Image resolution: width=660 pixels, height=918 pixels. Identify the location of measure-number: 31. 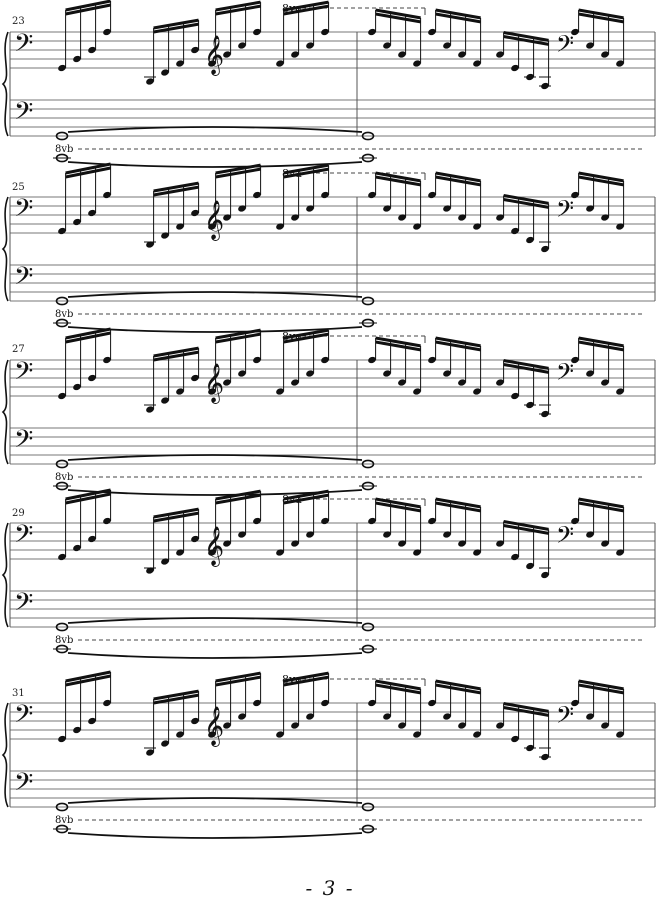
(18, 693).